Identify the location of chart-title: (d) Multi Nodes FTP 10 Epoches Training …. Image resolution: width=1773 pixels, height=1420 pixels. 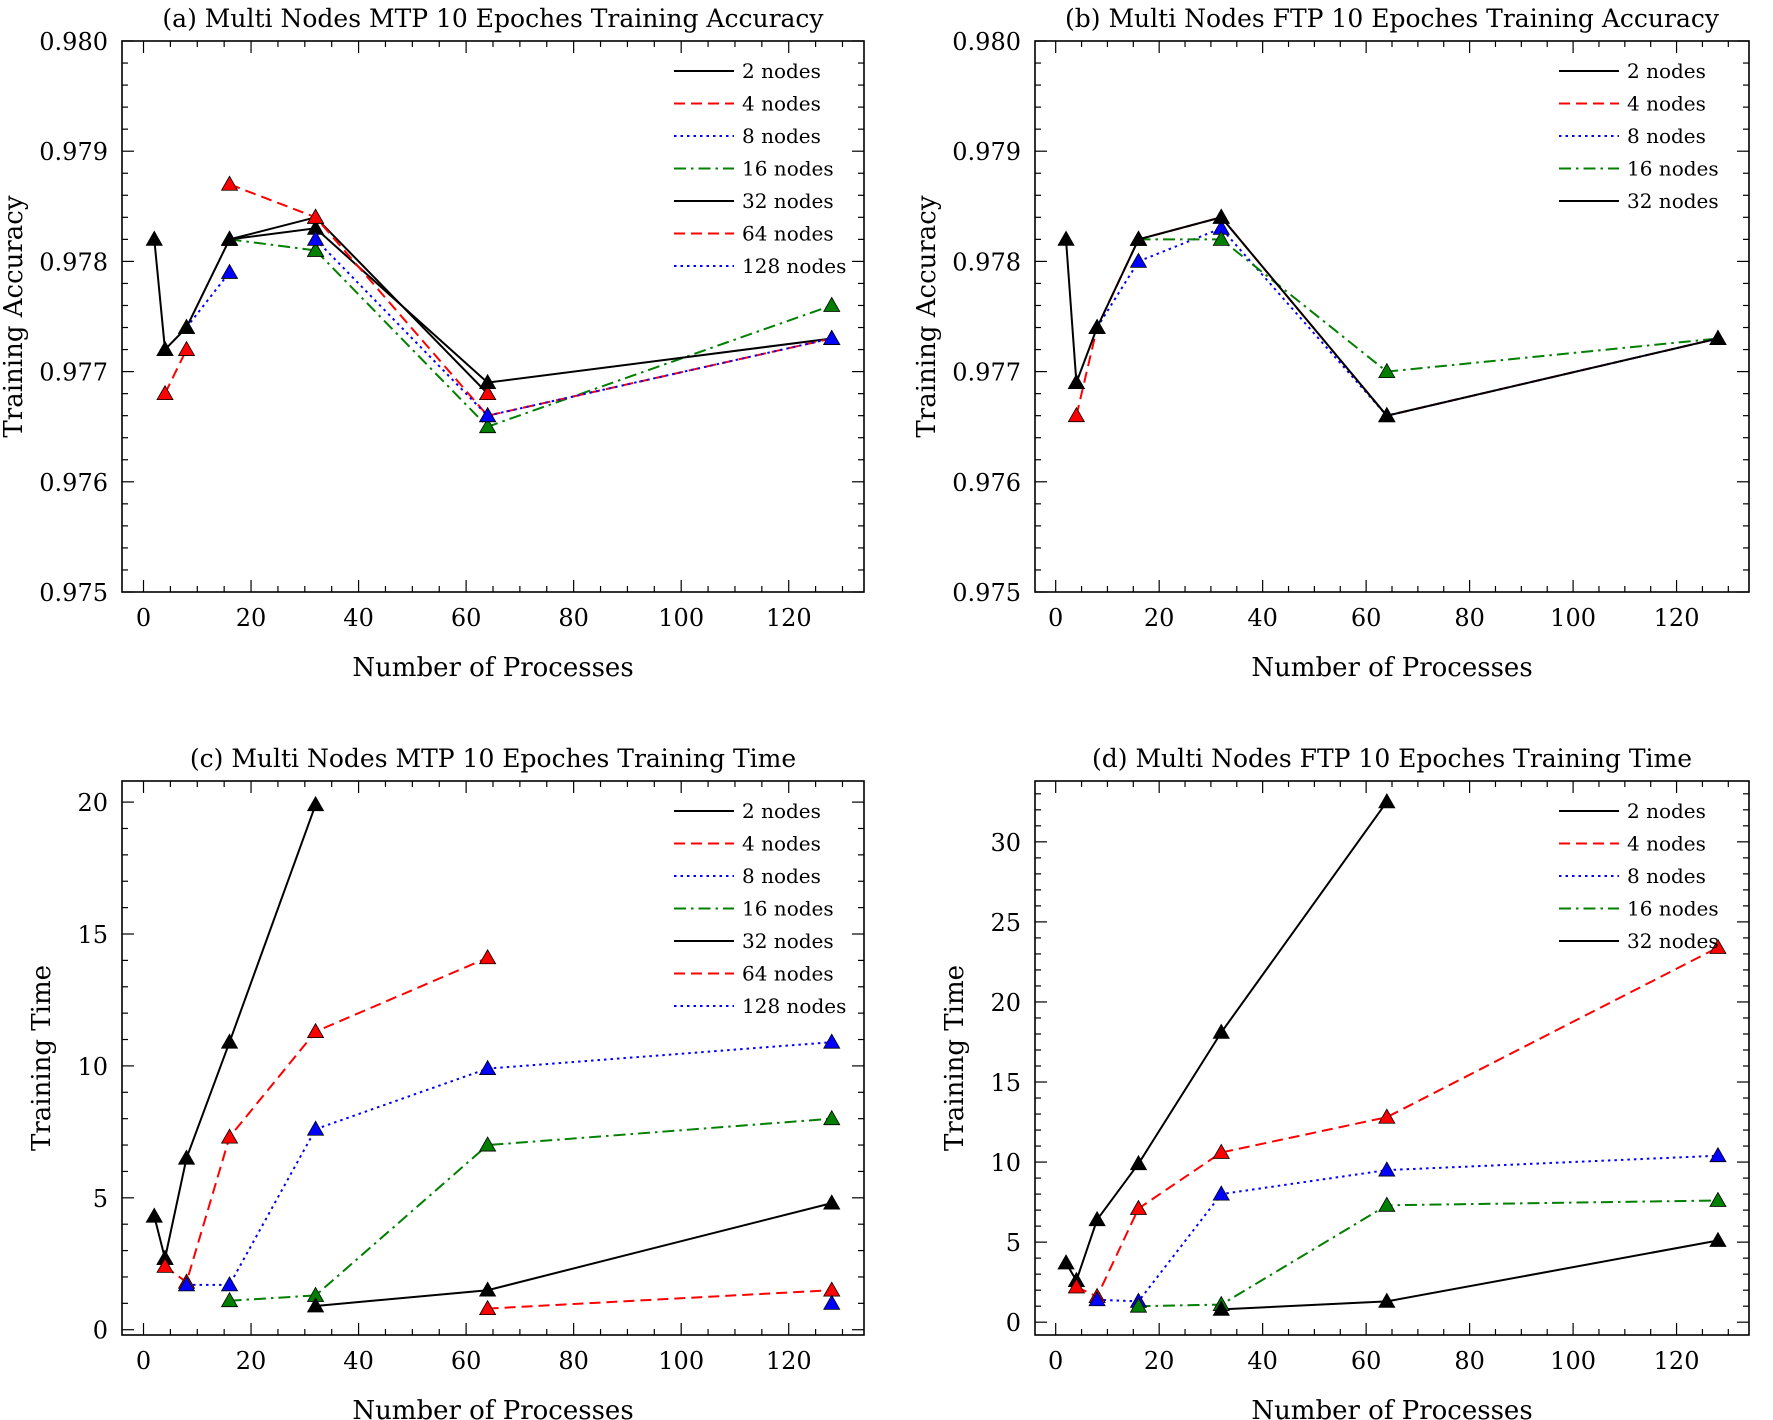
(1392, 758).